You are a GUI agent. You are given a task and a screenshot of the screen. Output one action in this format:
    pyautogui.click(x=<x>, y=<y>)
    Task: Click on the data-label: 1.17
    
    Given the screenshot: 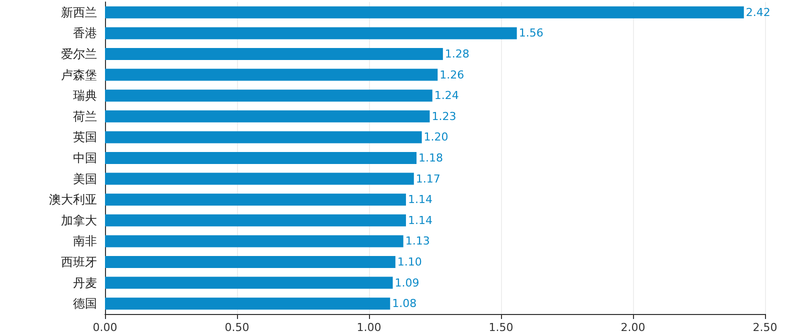 What is the action you would take?
    pyautogui.click(x=428, y=179)
    